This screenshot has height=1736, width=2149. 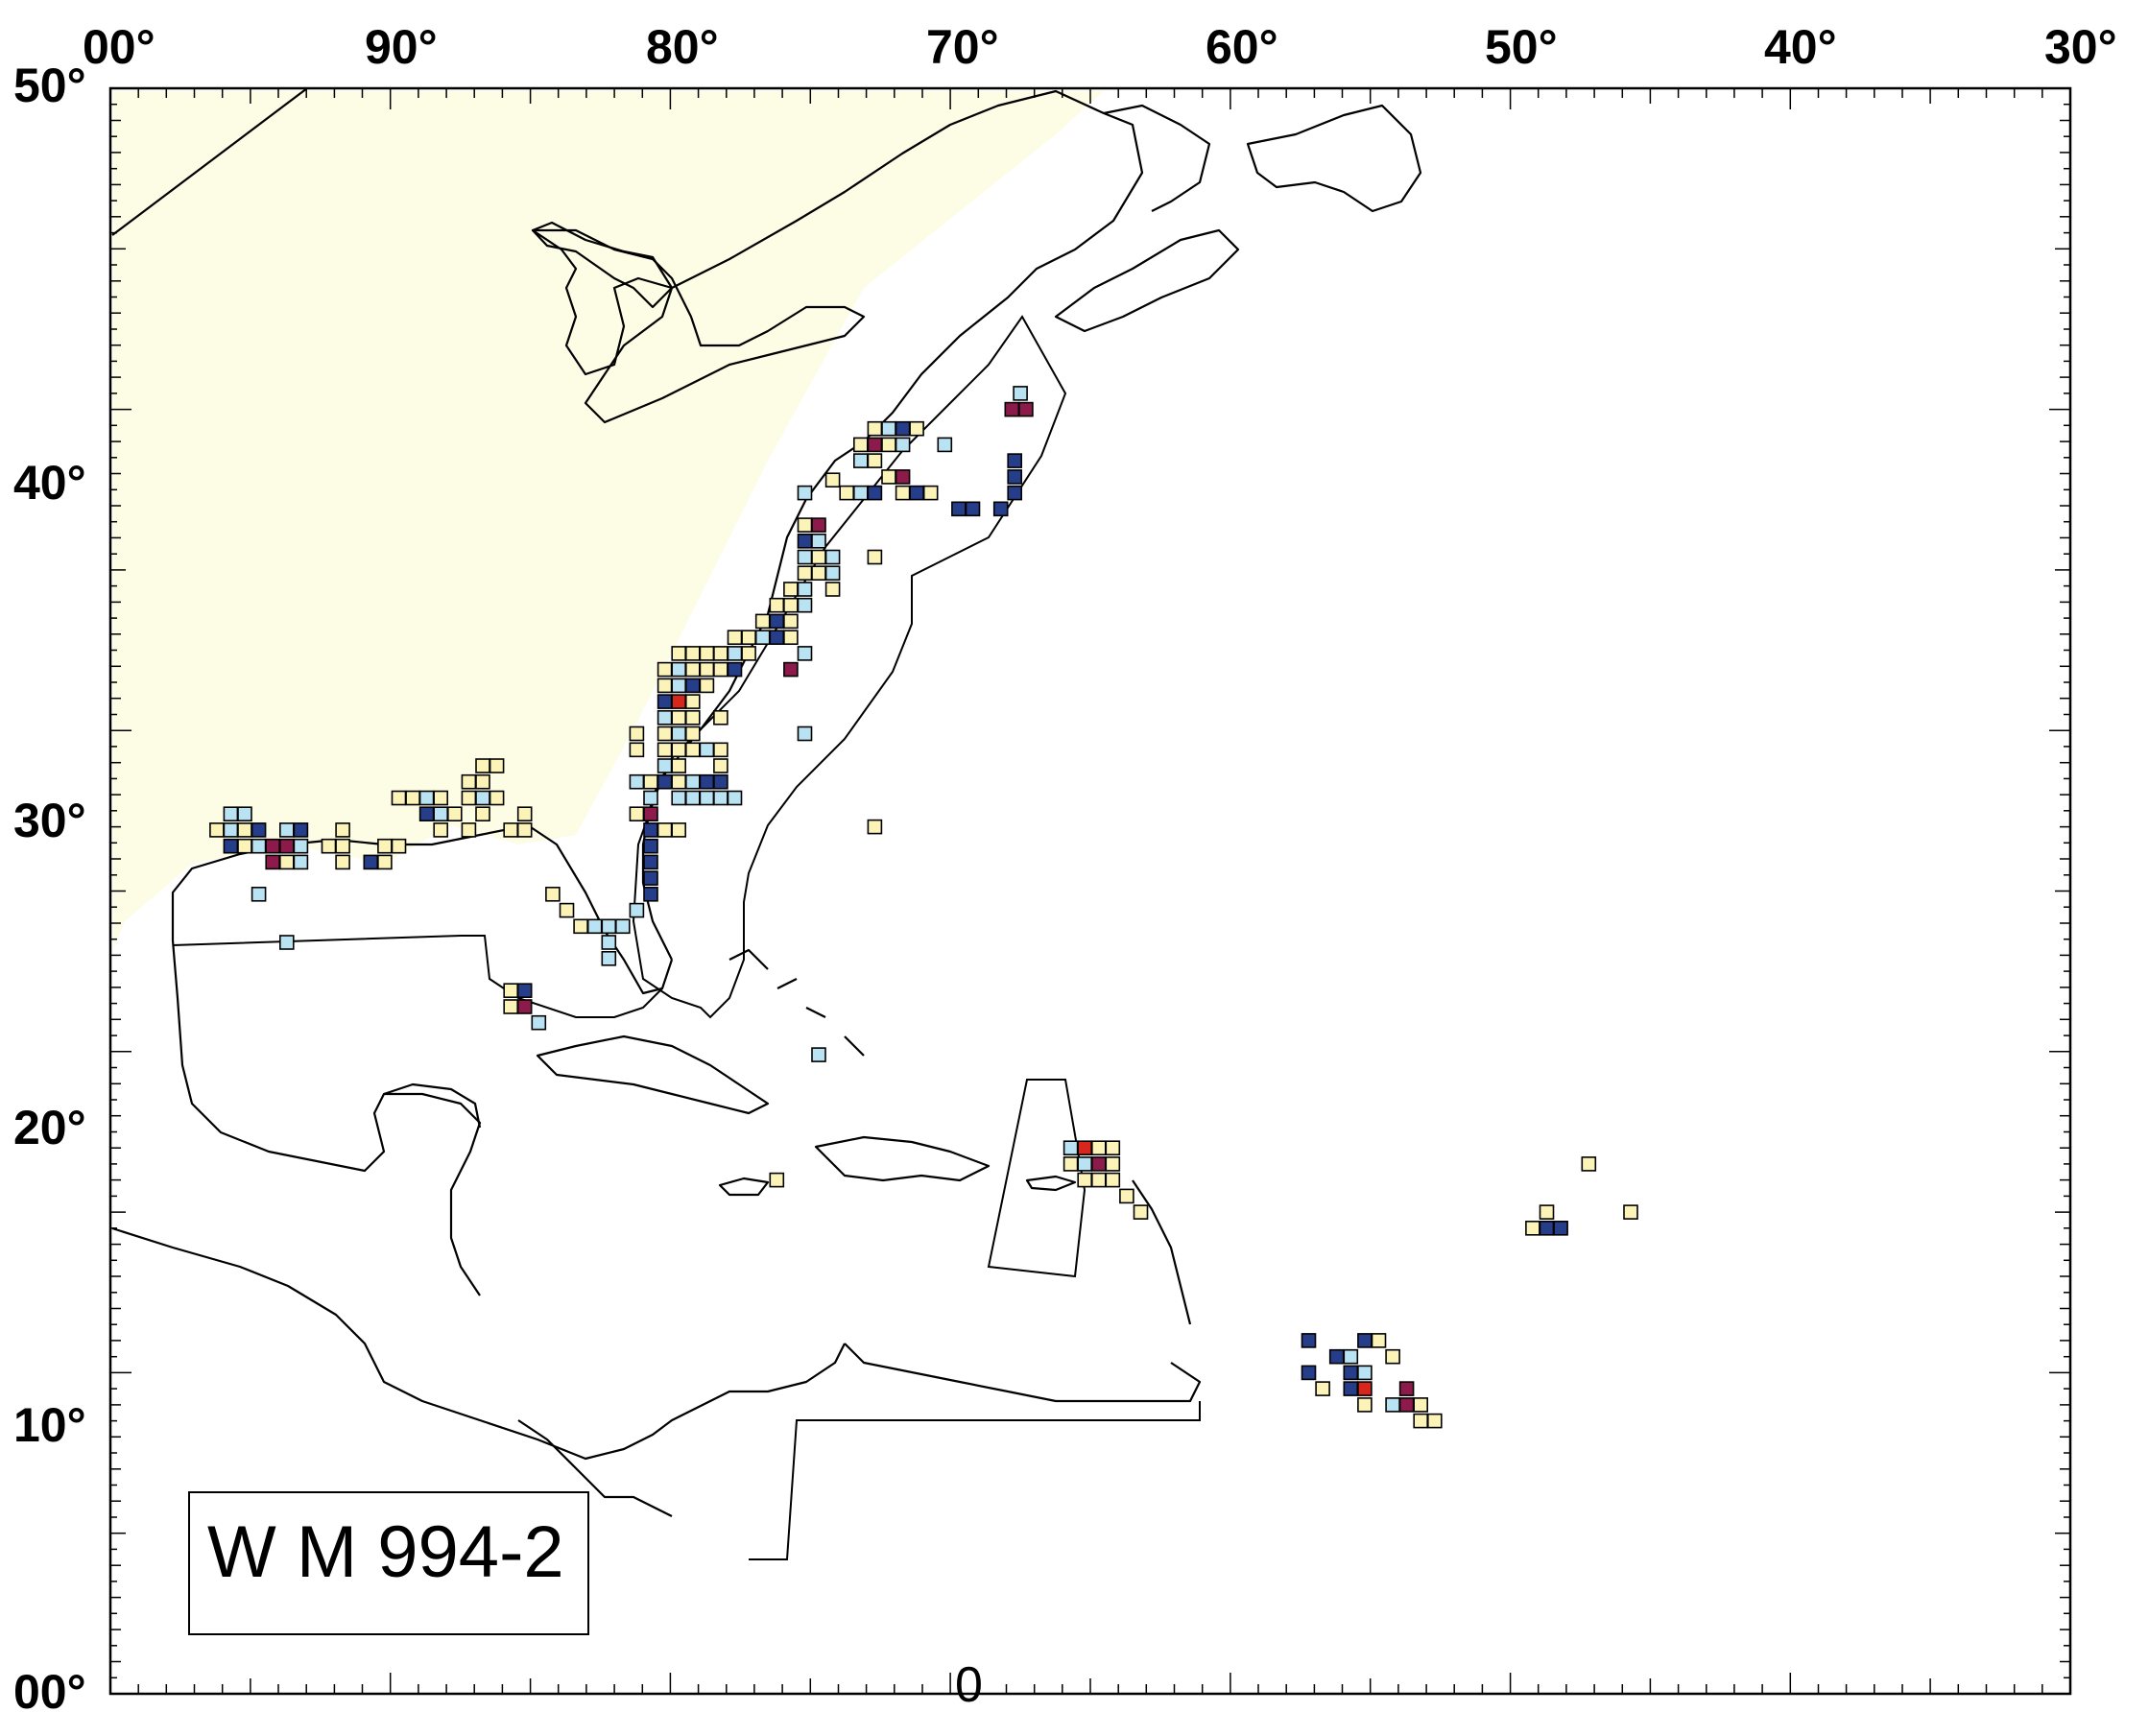 What do you see at coordinates (49, 483) in the screenshot?
I see `lat-label-40: 40°` at bounding box center [49, 483].